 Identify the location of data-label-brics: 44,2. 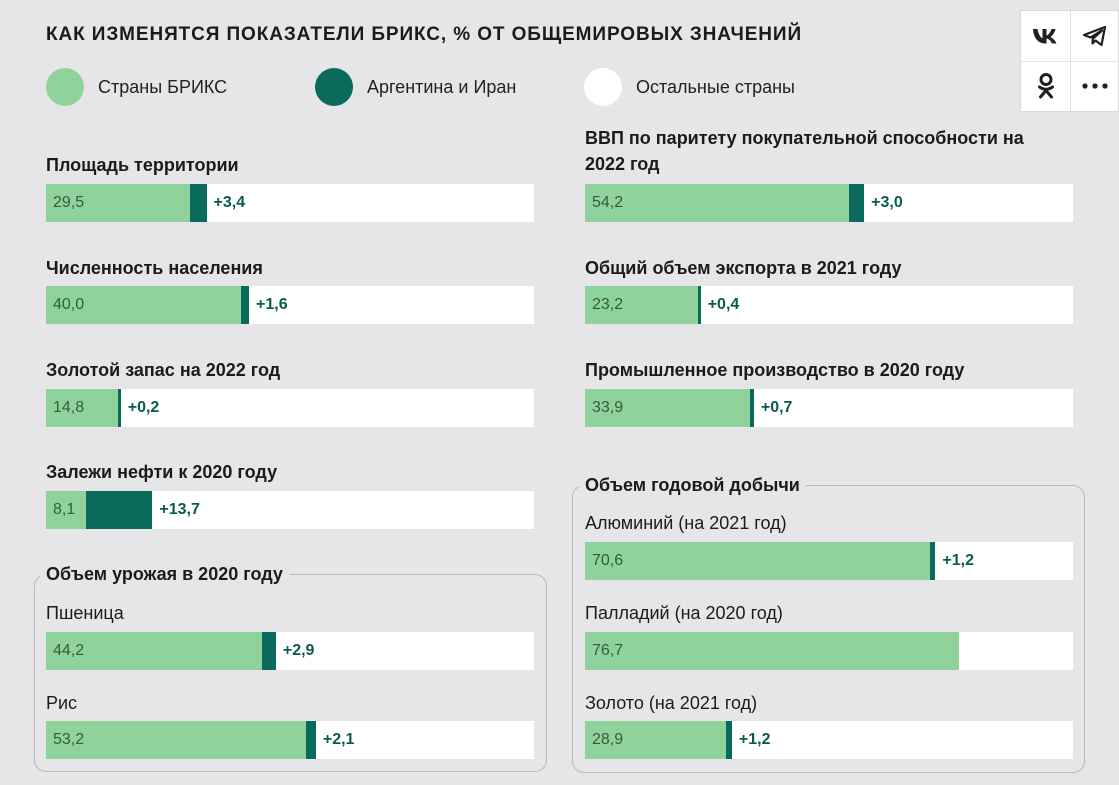
(69, 650).